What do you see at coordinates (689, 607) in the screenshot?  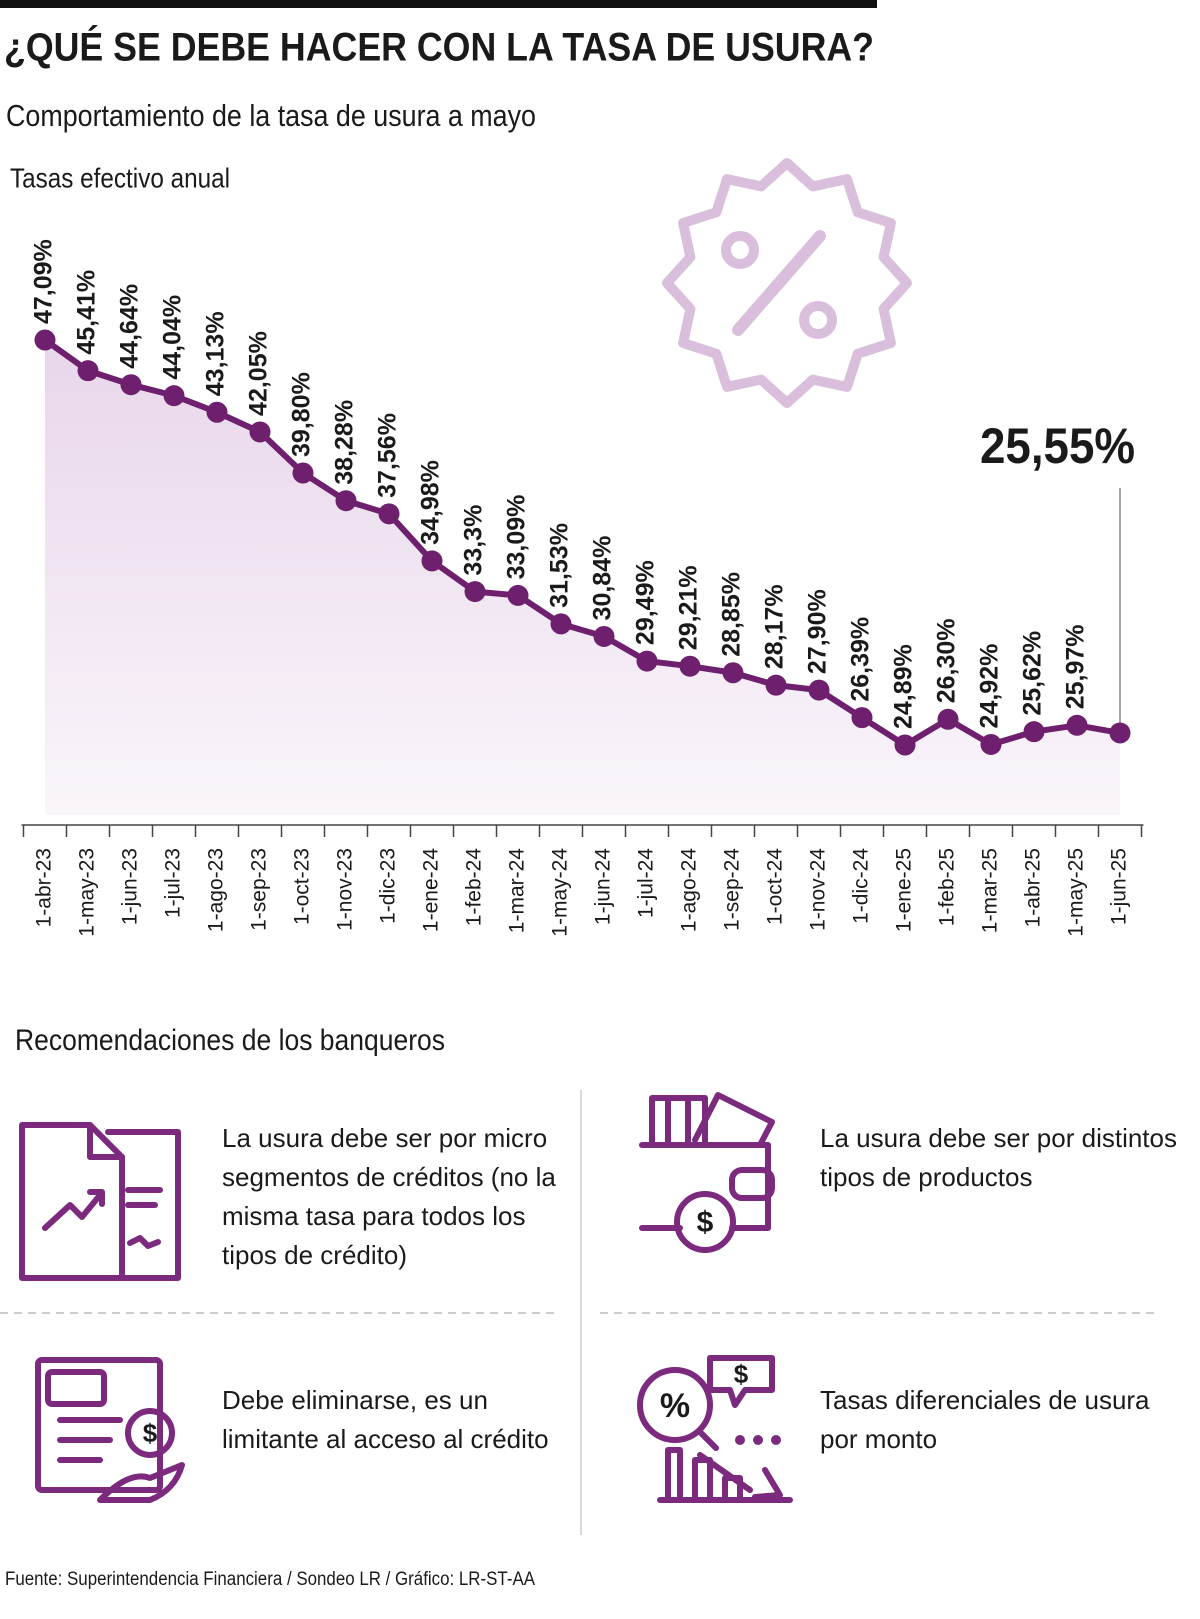 I see `data-label: 29,21%` at bounding box center [689, 607].